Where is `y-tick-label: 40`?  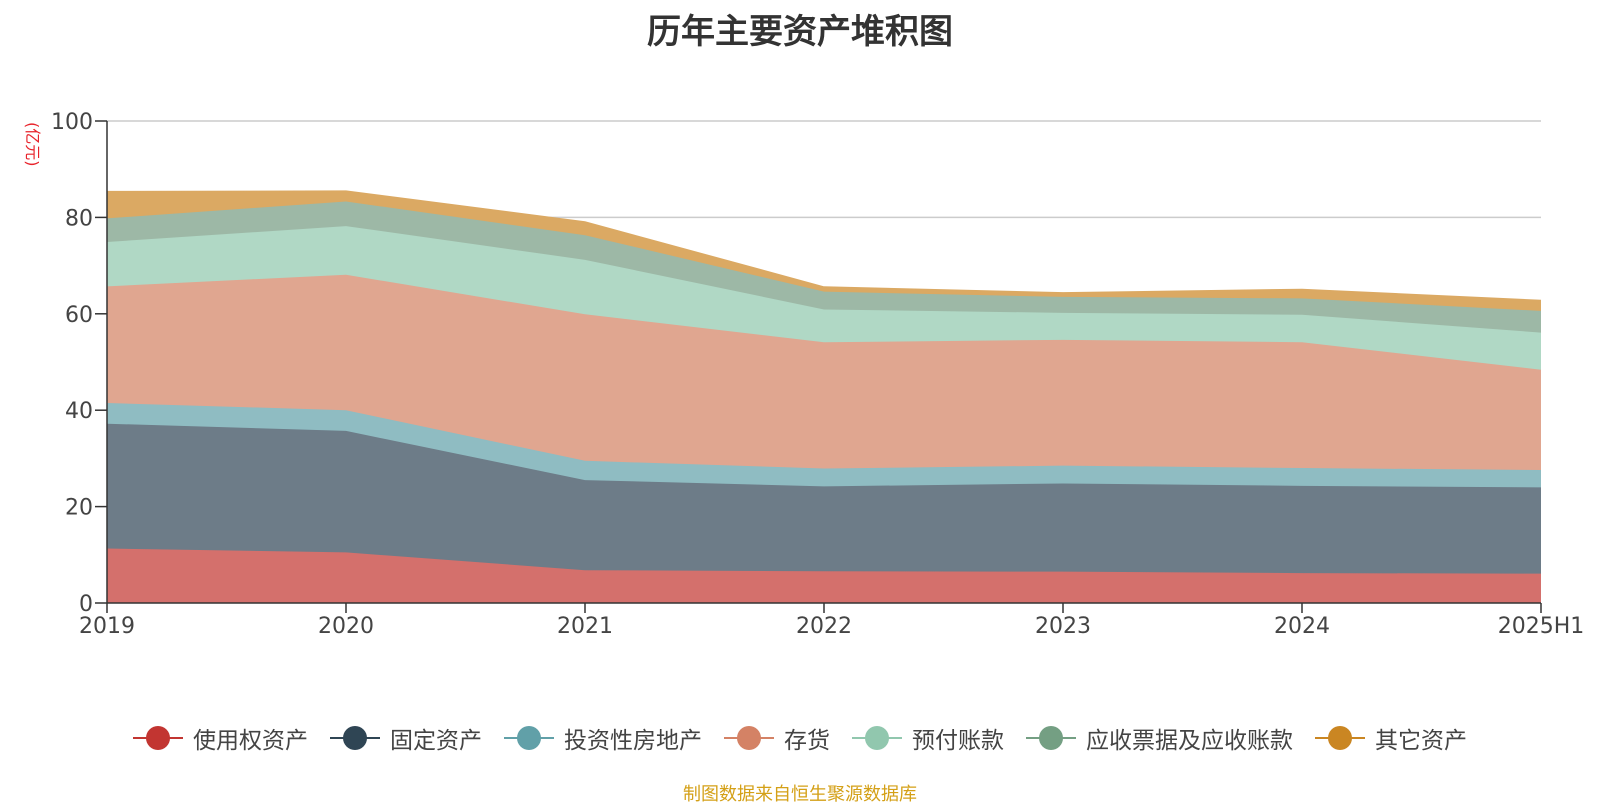 y-tick-label: 40 is located at coordinates (79, 411).